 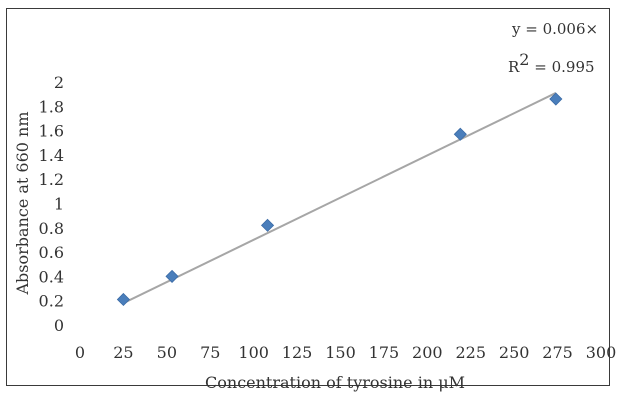 I want to click on x-tick-label: 125, so click(x=297, y=352).